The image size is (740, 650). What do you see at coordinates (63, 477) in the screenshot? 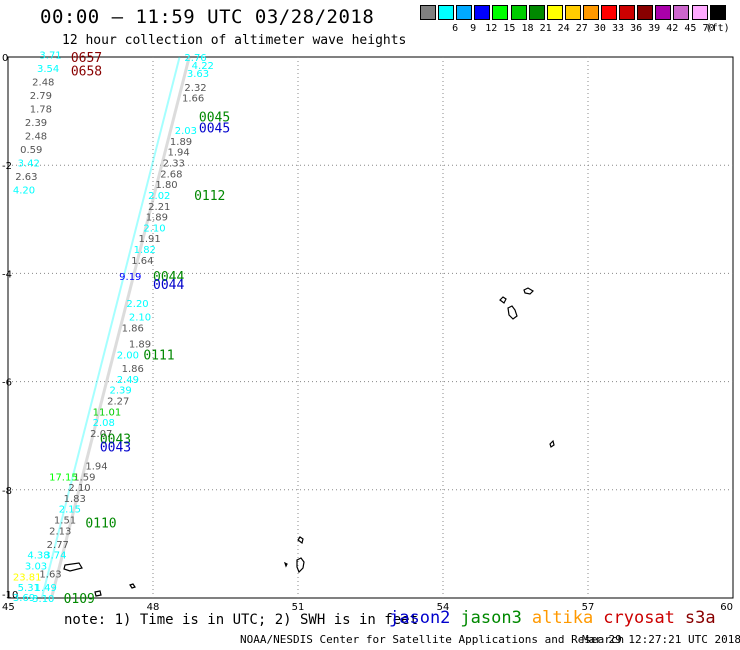
I see `swh-value-label: 17.15` at bounding box center [63, 477].